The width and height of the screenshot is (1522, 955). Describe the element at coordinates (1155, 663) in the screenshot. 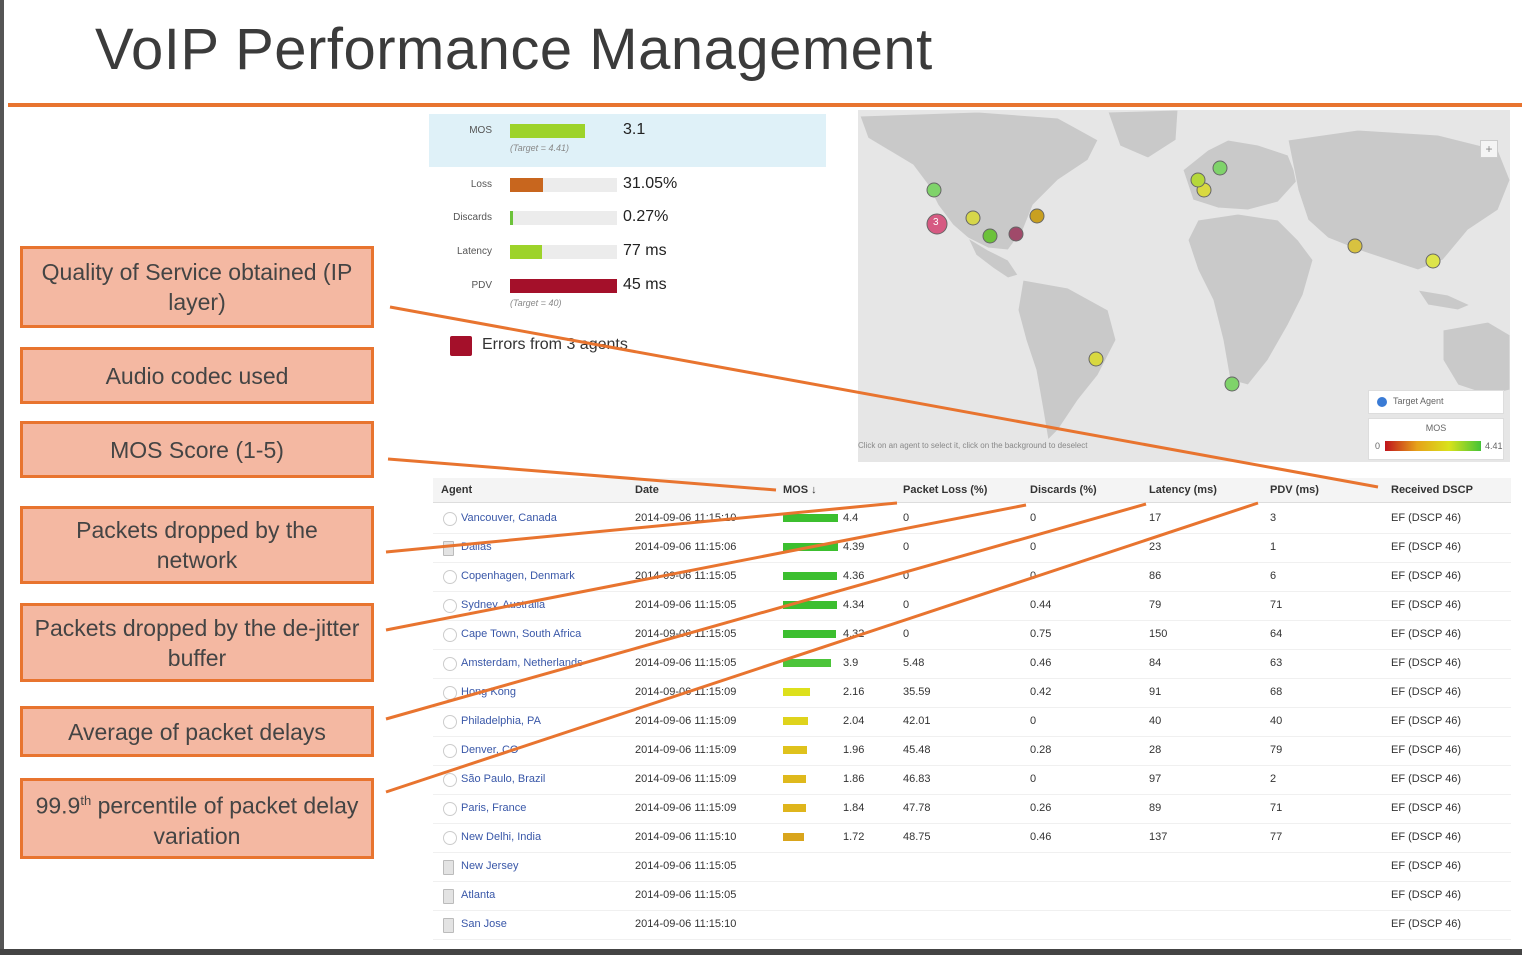

I see `cell-latency: 84` at that location.